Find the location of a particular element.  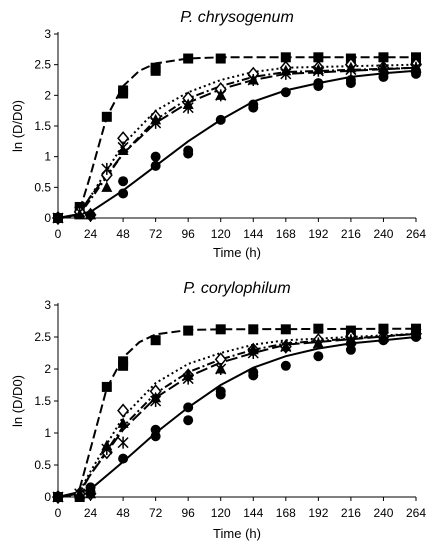

y-tick-label: 1.5 is located at coordinates (42, 401).